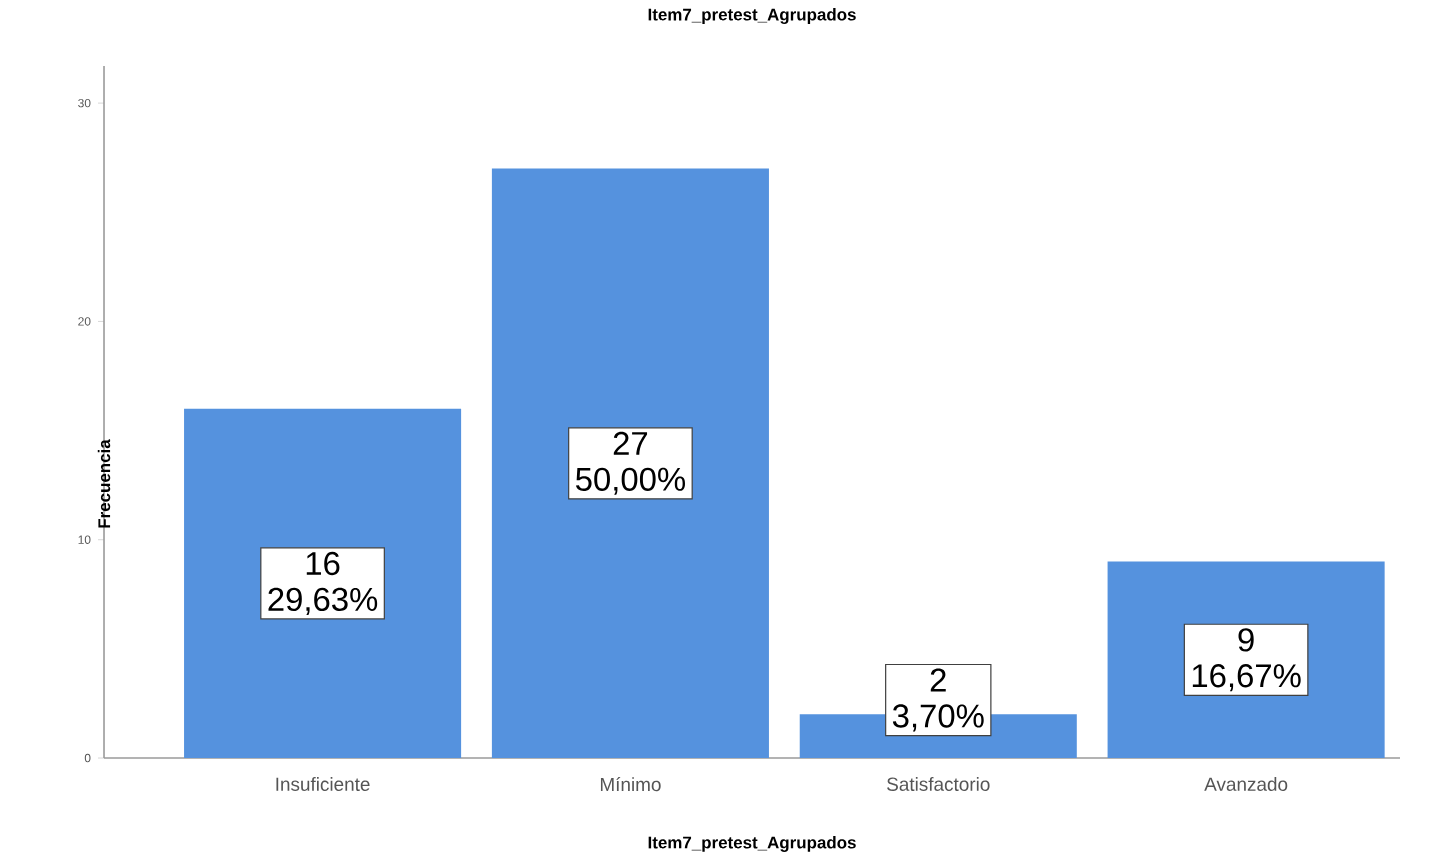  What do you see at coordinates (104, 483) in the screenshot?
I see `y-axis-title: Frecuencia` at bounding box center [104, 483].